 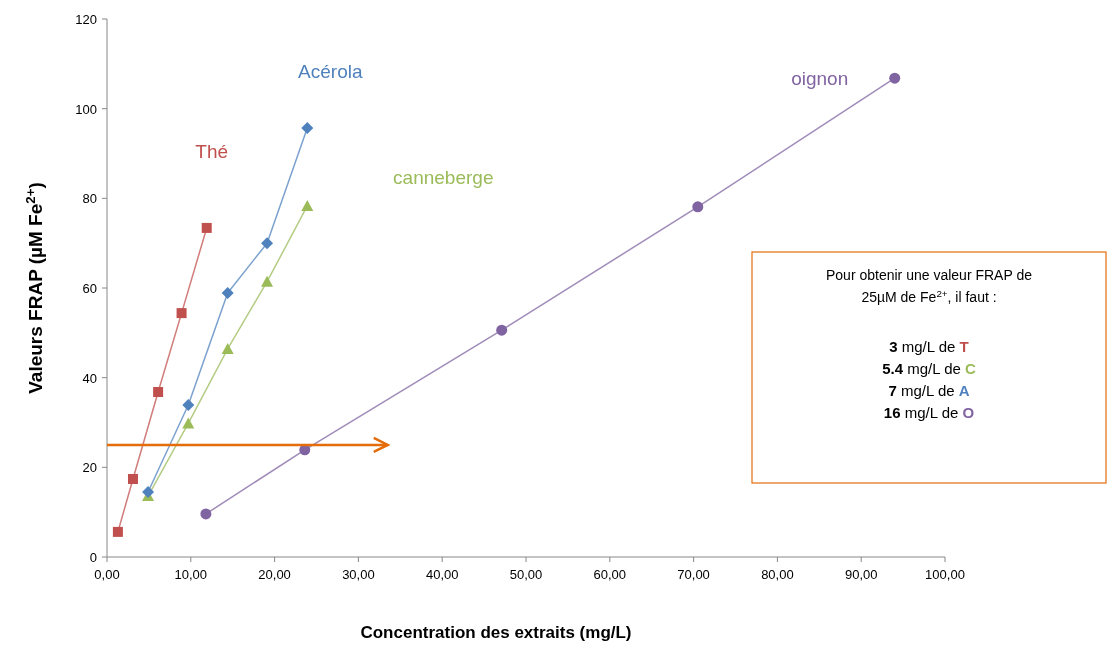 I want to click on x-tick-label: 70,00, so click(x=693, y=574).